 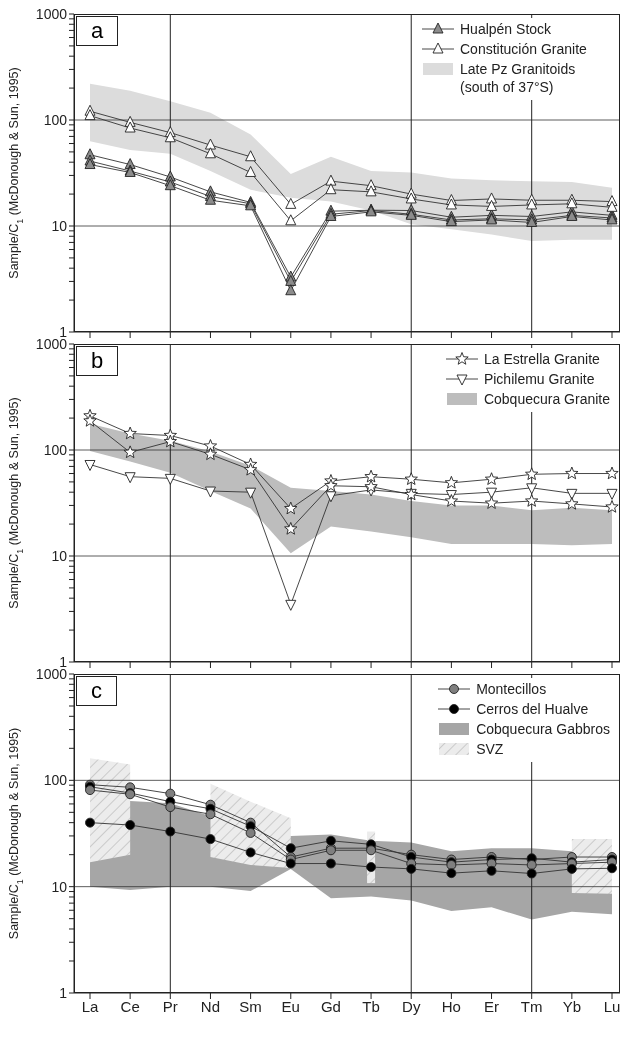 I want to click on chart-title: b, so click(x=97, y=361).